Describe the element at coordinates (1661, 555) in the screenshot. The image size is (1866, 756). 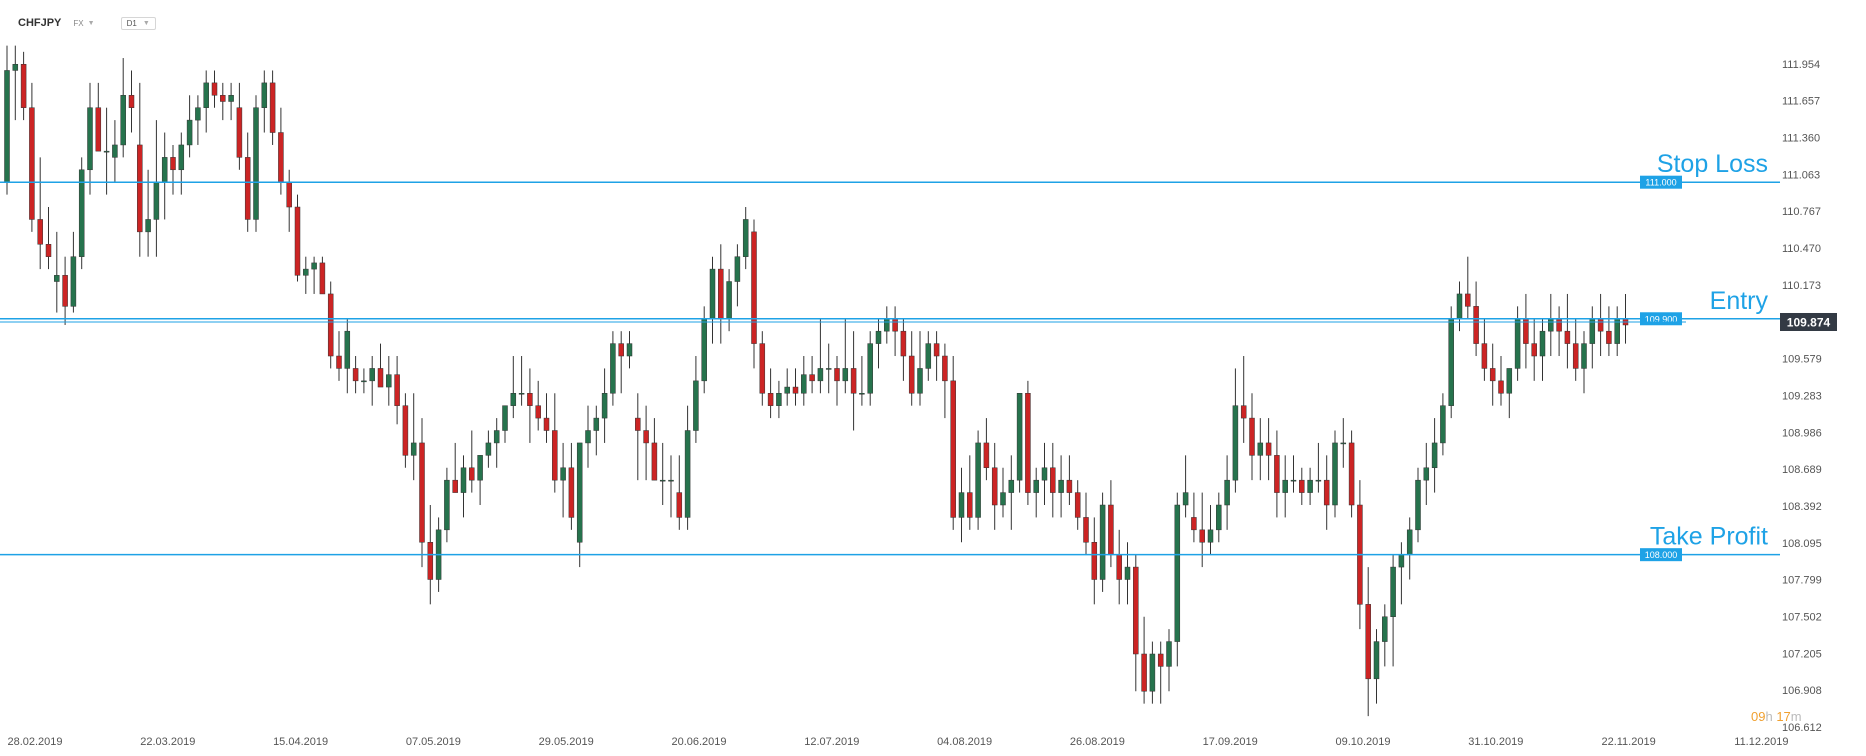
I see `take-profit-price-text: 108.000` at that location.